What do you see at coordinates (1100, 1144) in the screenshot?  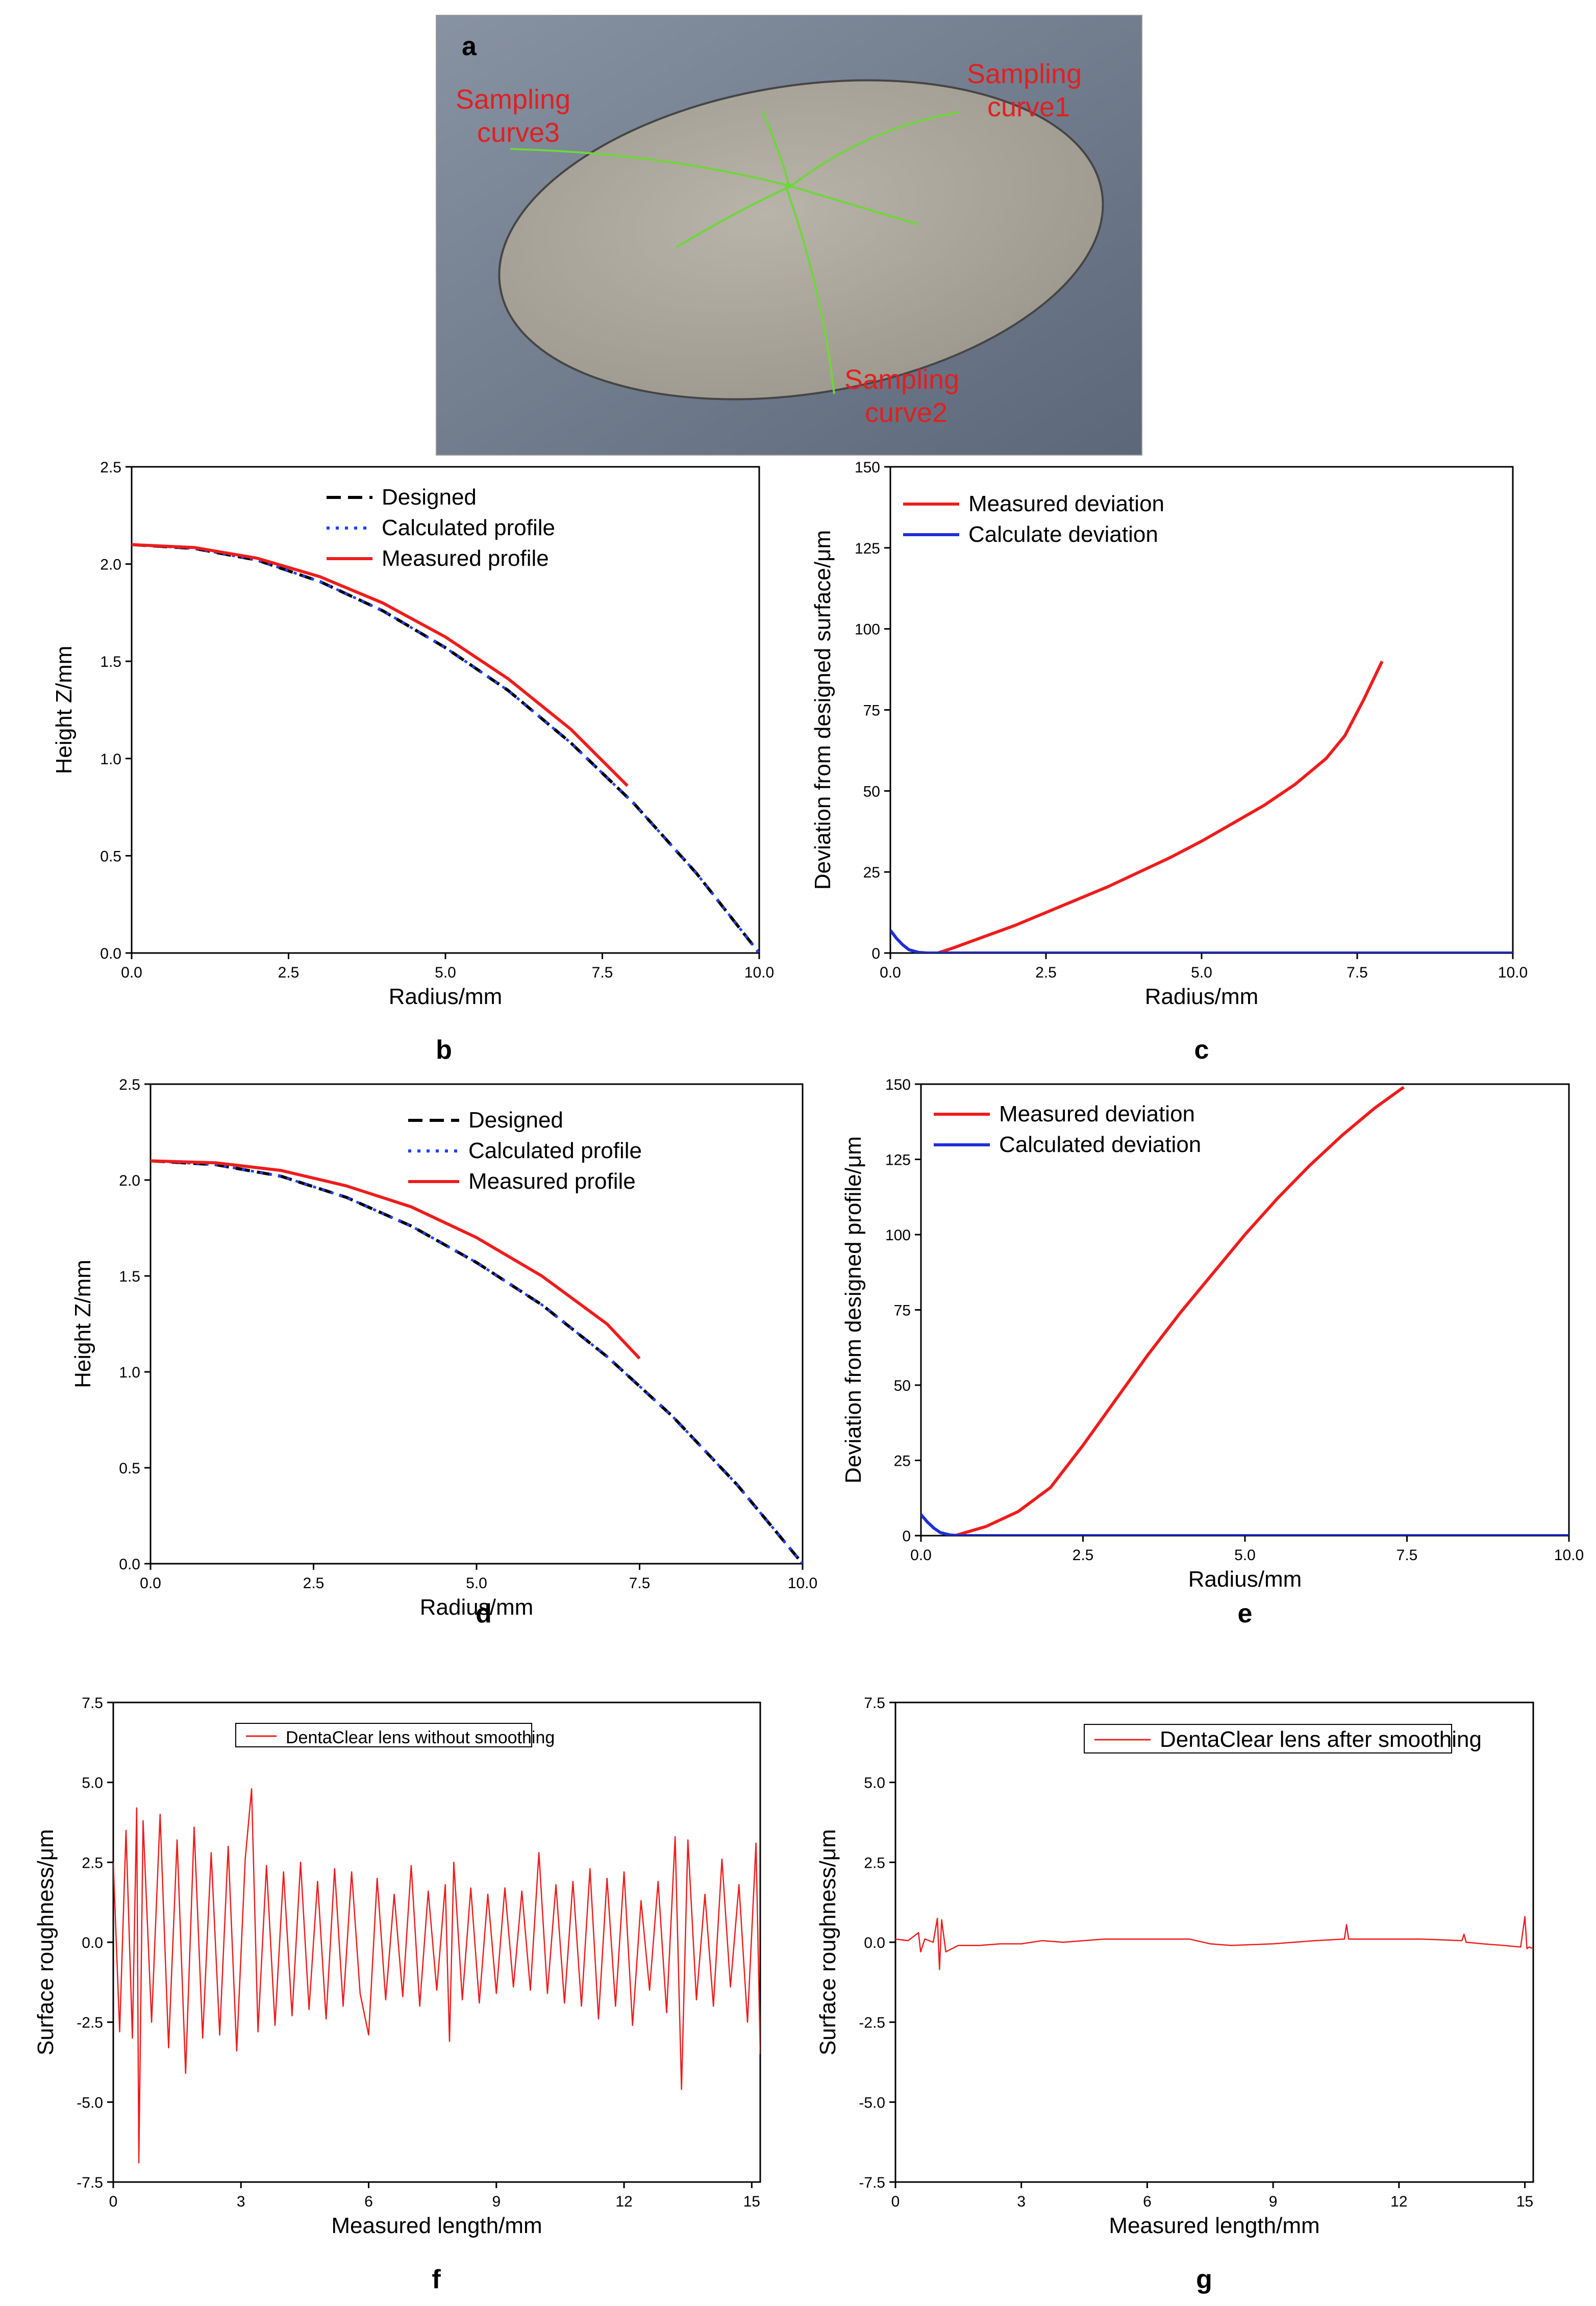 I see `legend-label-2: Calculated deviation` at bounding box center [1100, 1144].